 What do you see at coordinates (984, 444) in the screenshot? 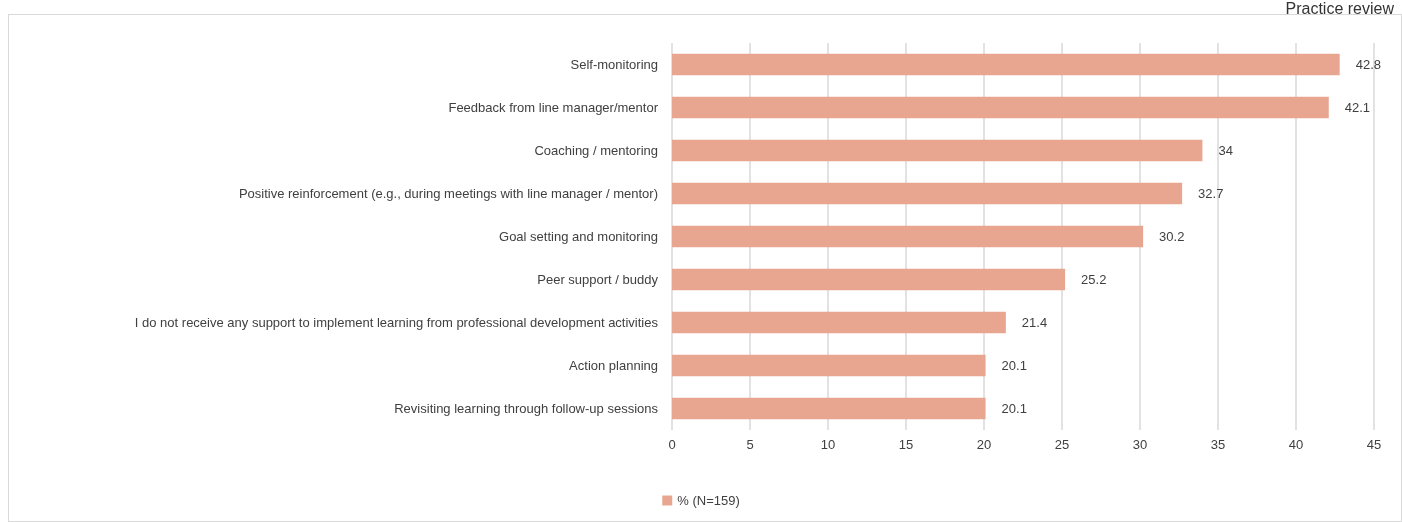
I see `x-tick-label: 20` at bounding box center [984, 444].